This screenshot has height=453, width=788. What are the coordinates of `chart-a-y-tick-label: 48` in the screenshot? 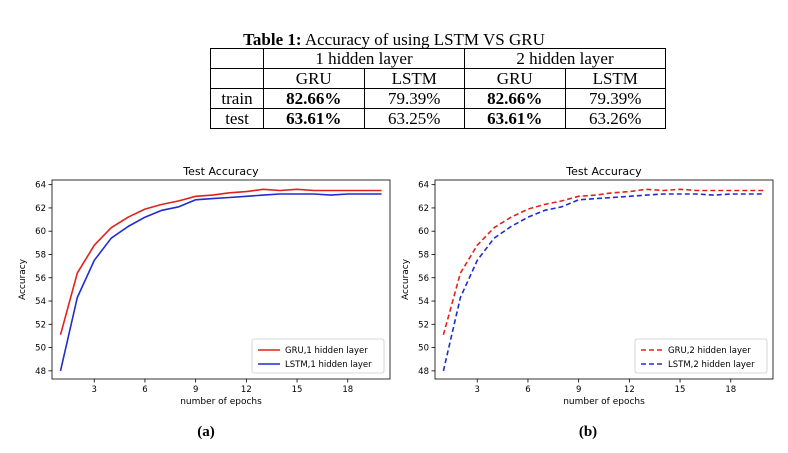 It's located at (40, 372).